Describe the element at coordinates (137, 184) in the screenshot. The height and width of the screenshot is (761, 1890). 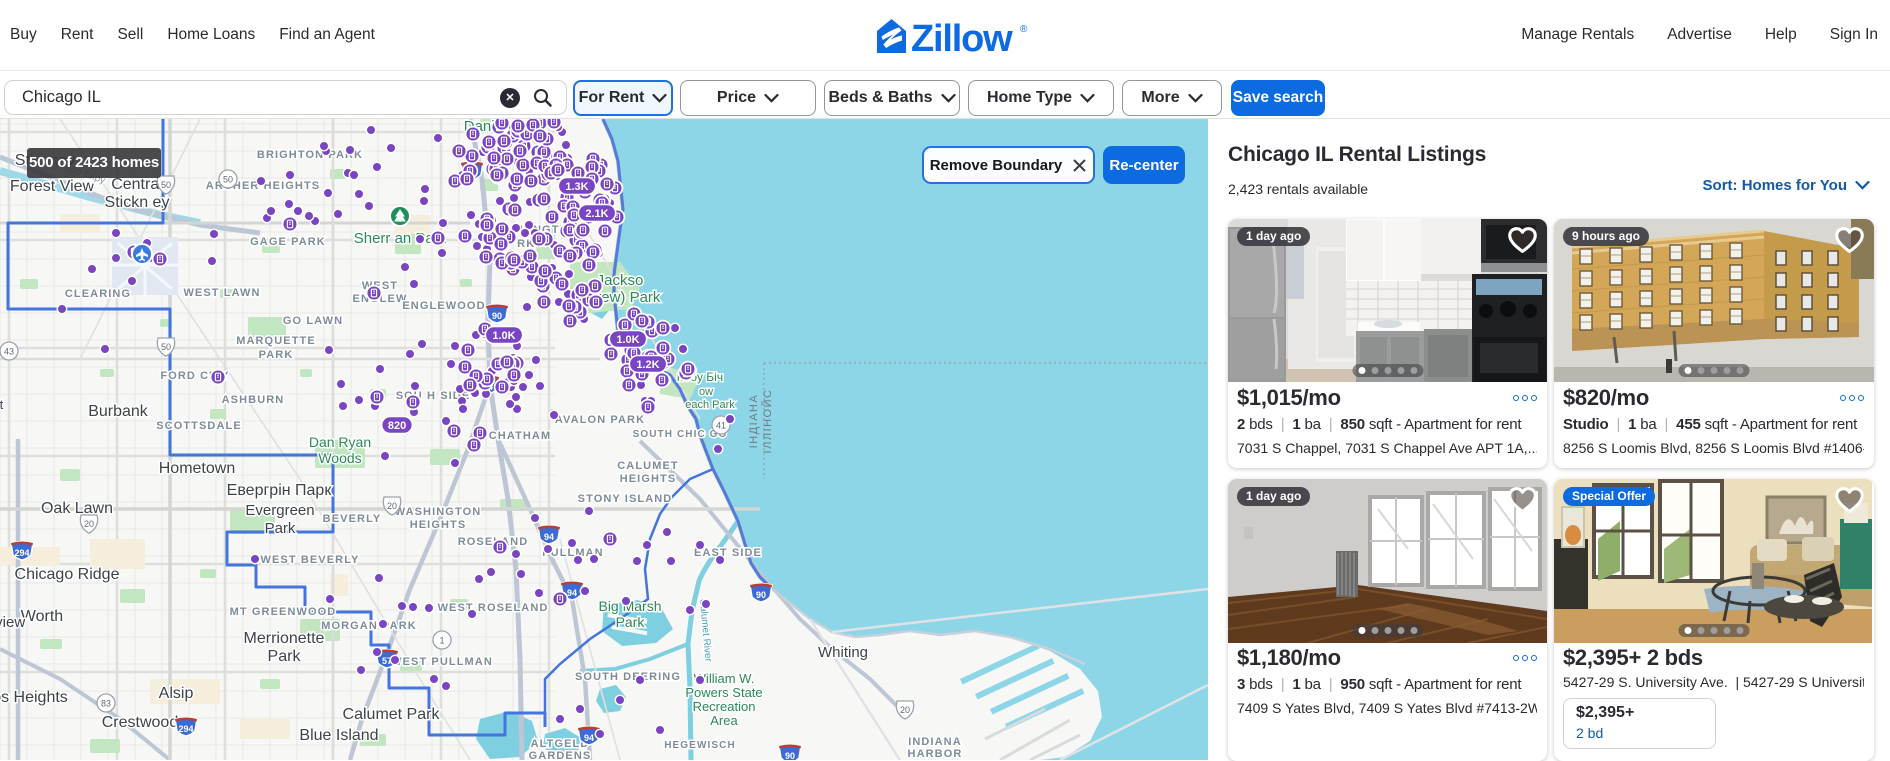
I see `svg-text: Central` at that location.